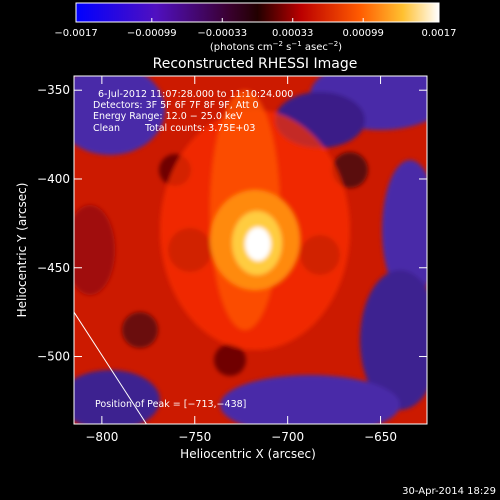 The height and width of the screenshot is (500, 500). Describe the element at coordinates (363, 33) in the screenshot. I see `colorbar-tick-label: 0.00099` at that location.